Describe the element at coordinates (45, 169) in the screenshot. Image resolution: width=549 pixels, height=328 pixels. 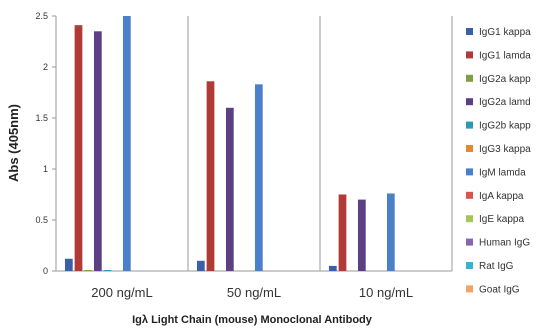
I see `y-tick-label: 1` at that location.